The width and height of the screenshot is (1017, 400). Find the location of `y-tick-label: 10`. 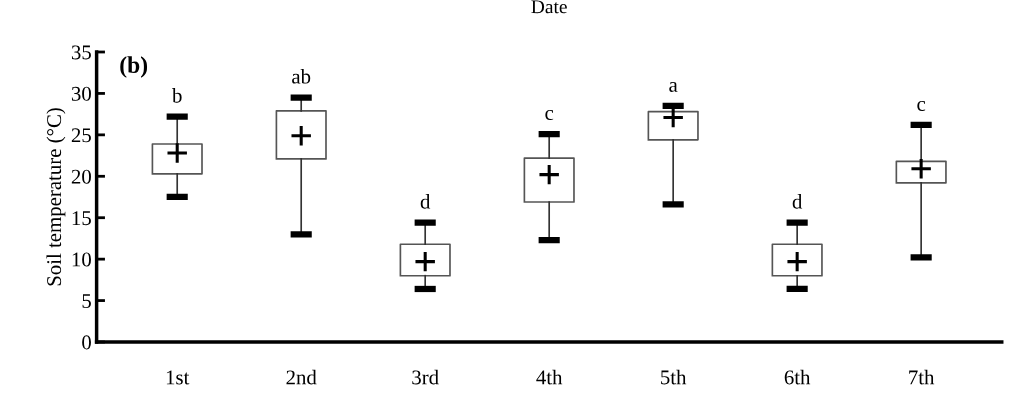

y-tick-label: 10 is located at coordinates (81, 259).